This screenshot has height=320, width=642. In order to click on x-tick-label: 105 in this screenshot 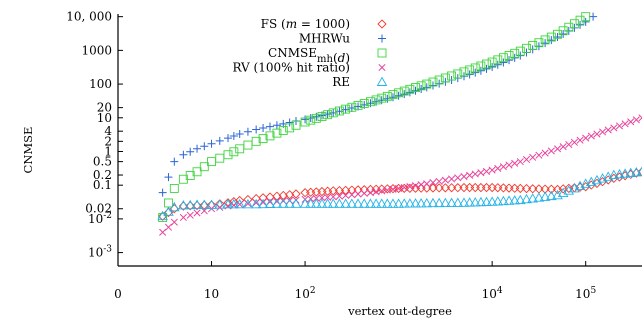, I will do `click(585, 293)`.